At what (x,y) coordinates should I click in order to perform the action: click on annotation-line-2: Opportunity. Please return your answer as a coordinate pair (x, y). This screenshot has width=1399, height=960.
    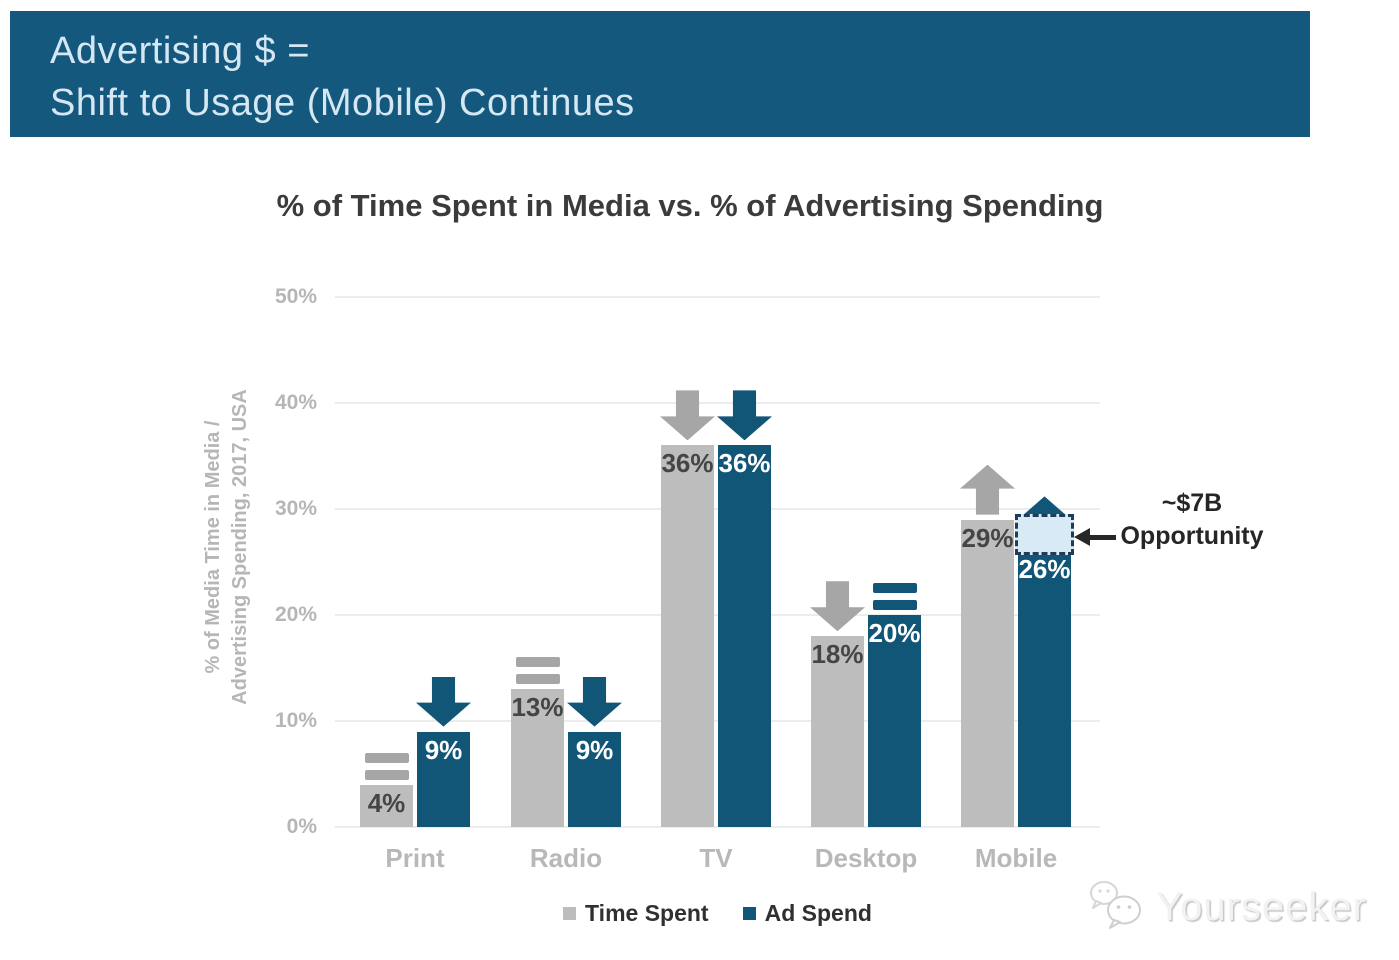
    Looking at the image, I should click on (1192, 536).